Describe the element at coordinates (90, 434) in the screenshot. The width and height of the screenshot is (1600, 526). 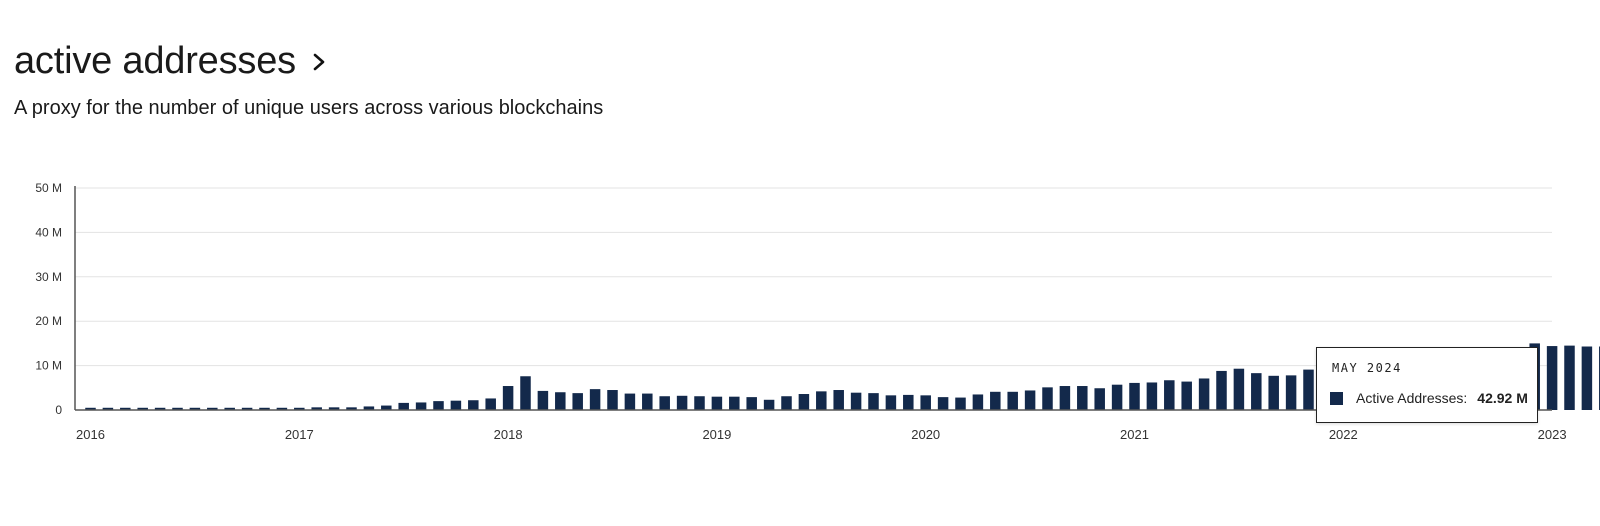
I see `x-tick-label: 2016` at that location.